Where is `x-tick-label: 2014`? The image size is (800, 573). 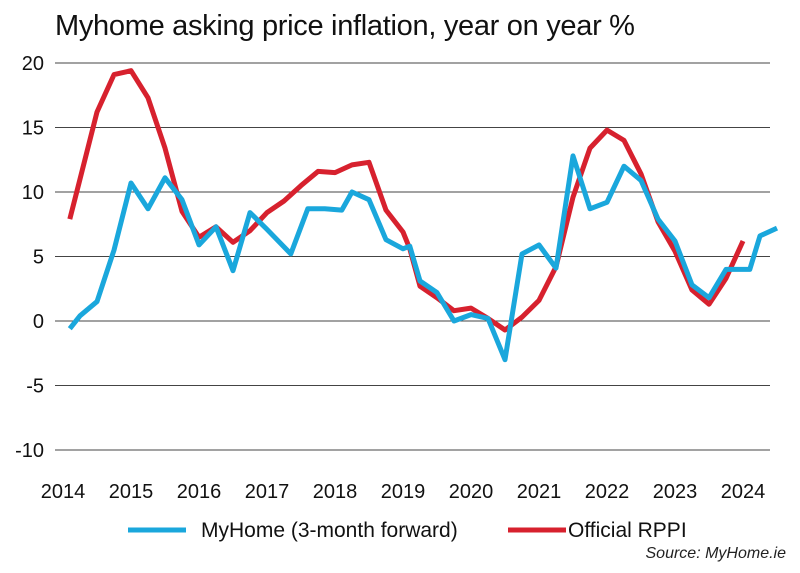 x-tick-label: 2014 is located at coordinates (63, 492).